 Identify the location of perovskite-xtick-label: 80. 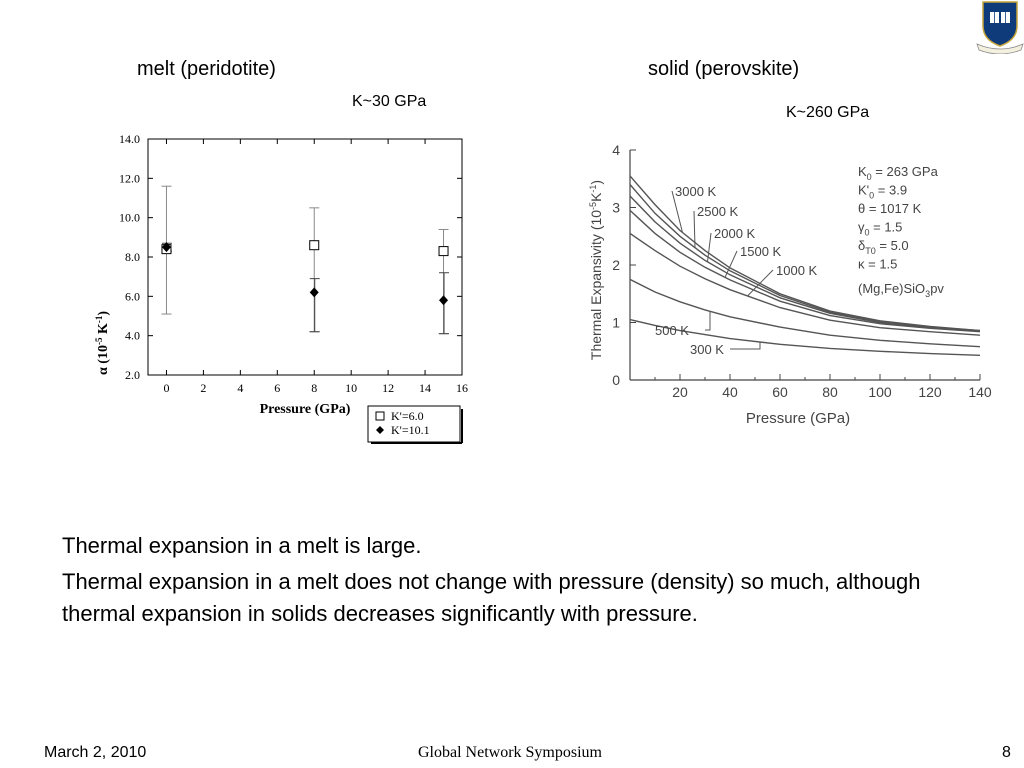
(830, 392).